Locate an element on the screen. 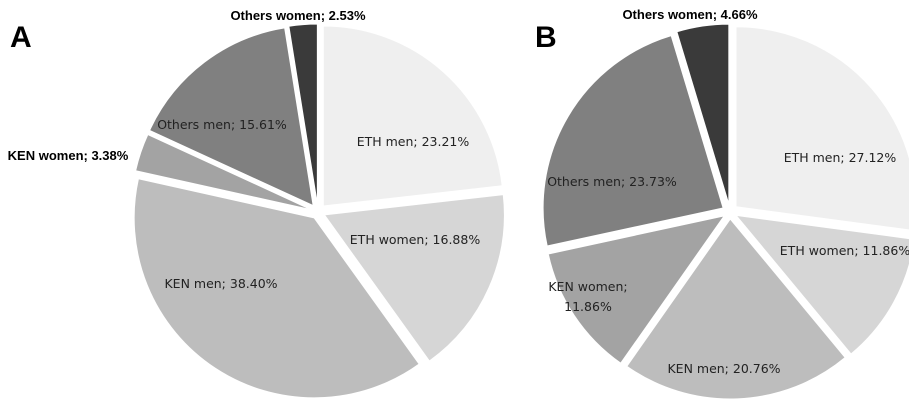 The height and width of the screenshot is (399, 909). slice-b-others-women is located at coordinates (703, 114).